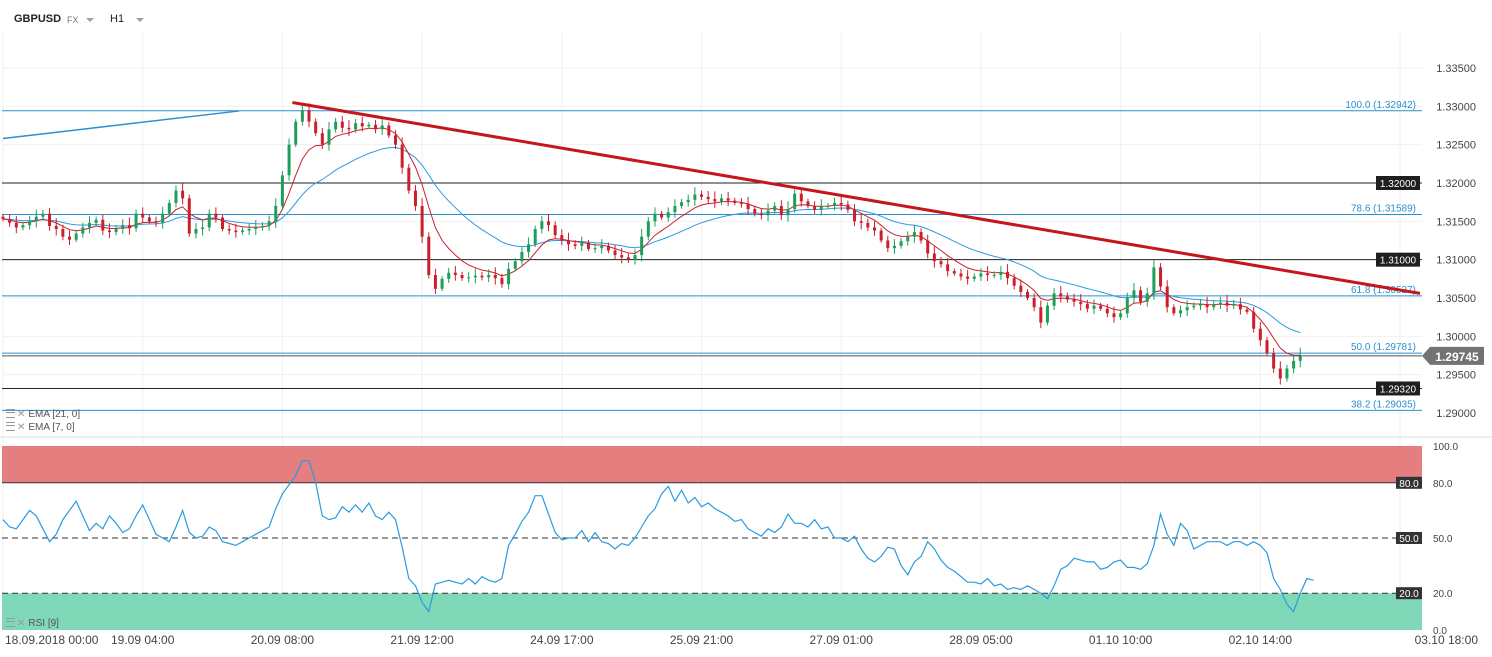 This screenshot has height=657, width=1492. What do you see at coordinates (1456, 376) in the screenshot?
I see `price-tick-label: 1.29500` at bounding box center [1456, 376].